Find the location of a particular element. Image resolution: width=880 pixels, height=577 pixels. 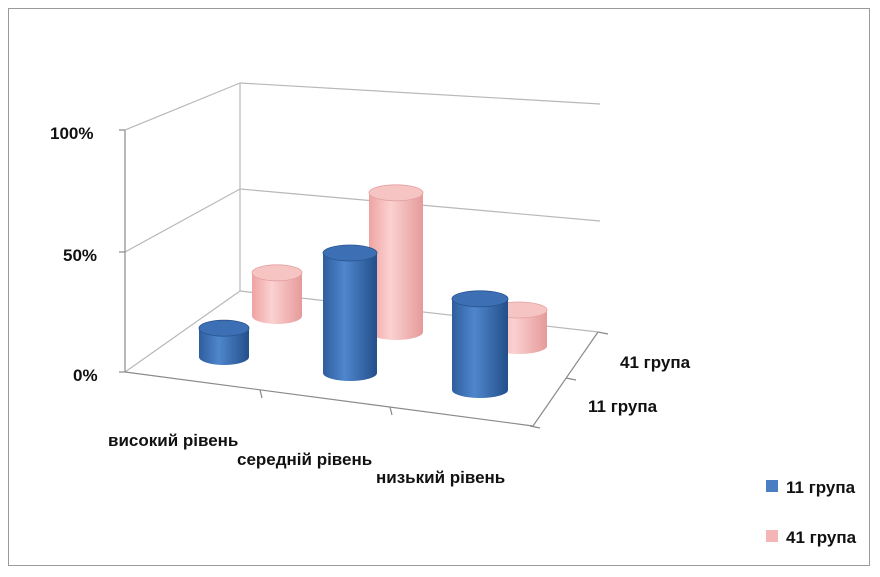

bars-group is located at coordinates (373, 291).